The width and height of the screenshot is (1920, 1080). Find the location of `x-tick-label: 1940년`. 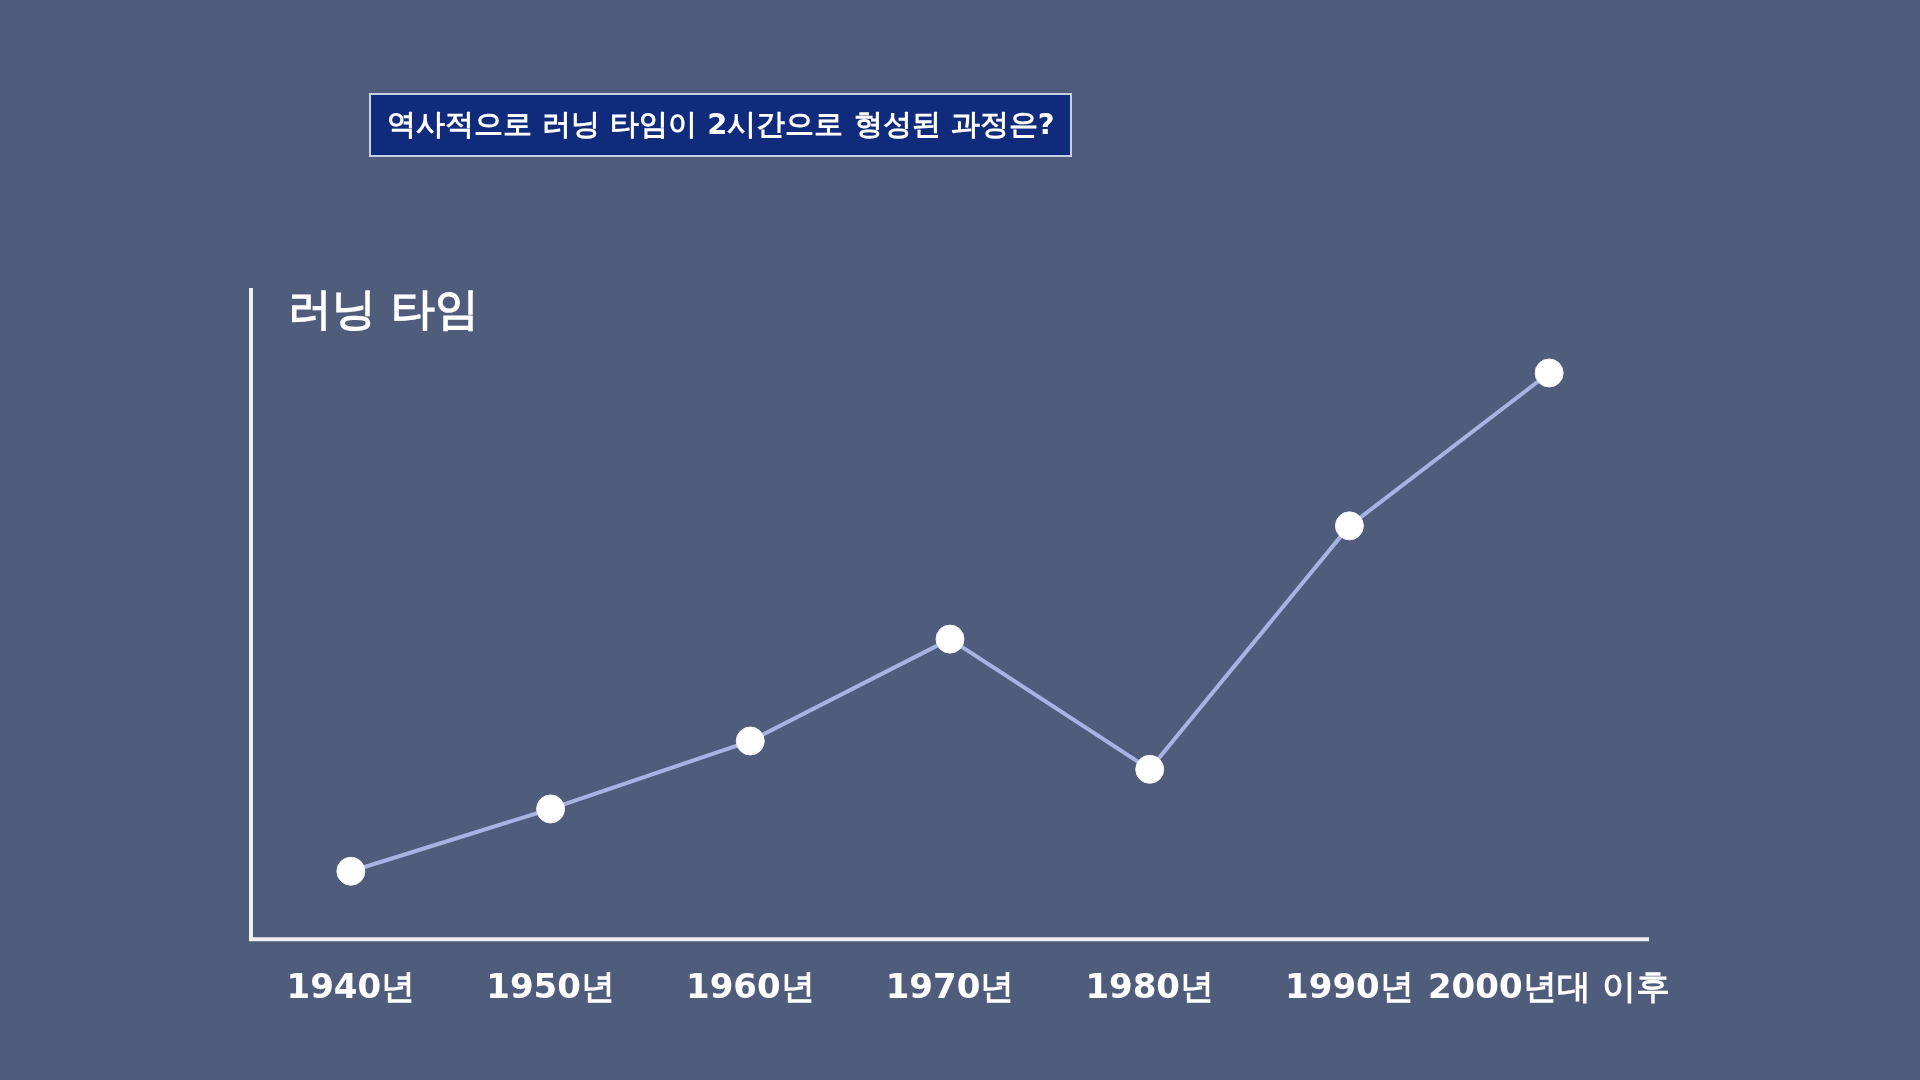

x-tick-label: 1940년 is located at coordinates (351, 986).